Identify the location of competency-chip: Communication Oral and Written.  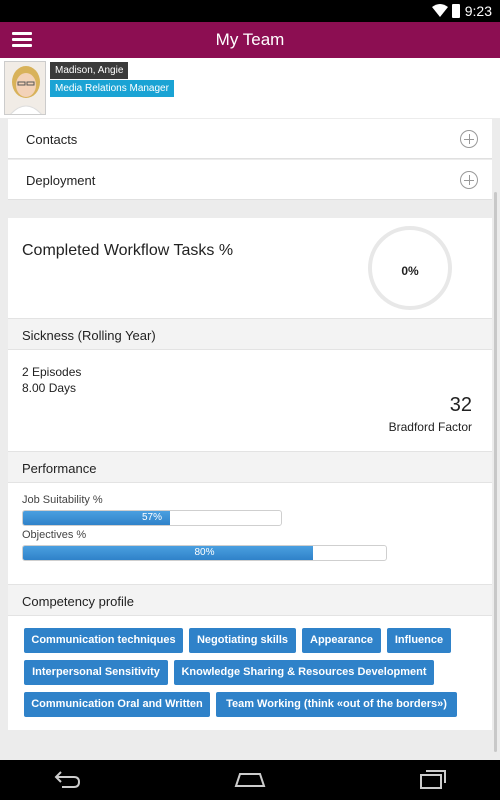
(117, 704).